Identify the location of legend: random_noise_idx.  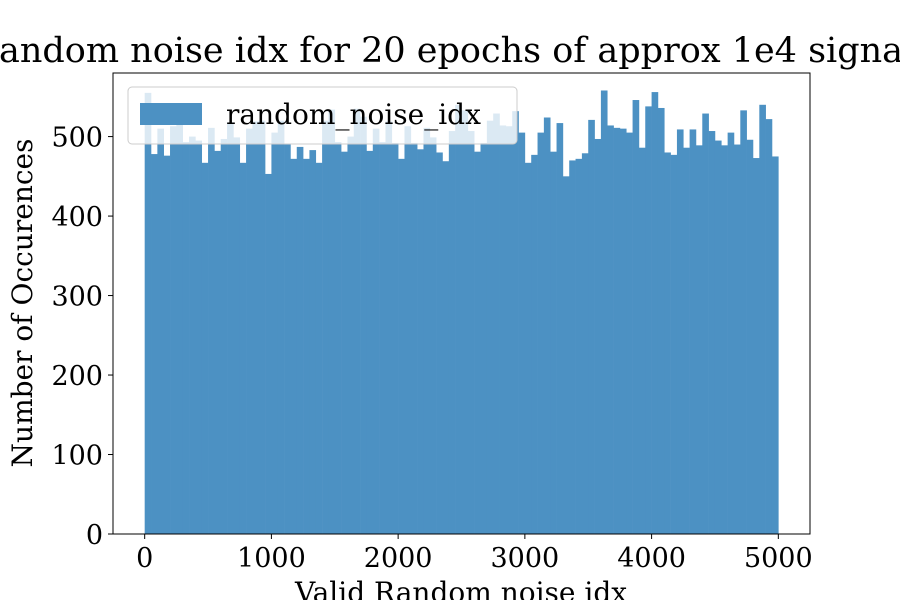
(322, 115).